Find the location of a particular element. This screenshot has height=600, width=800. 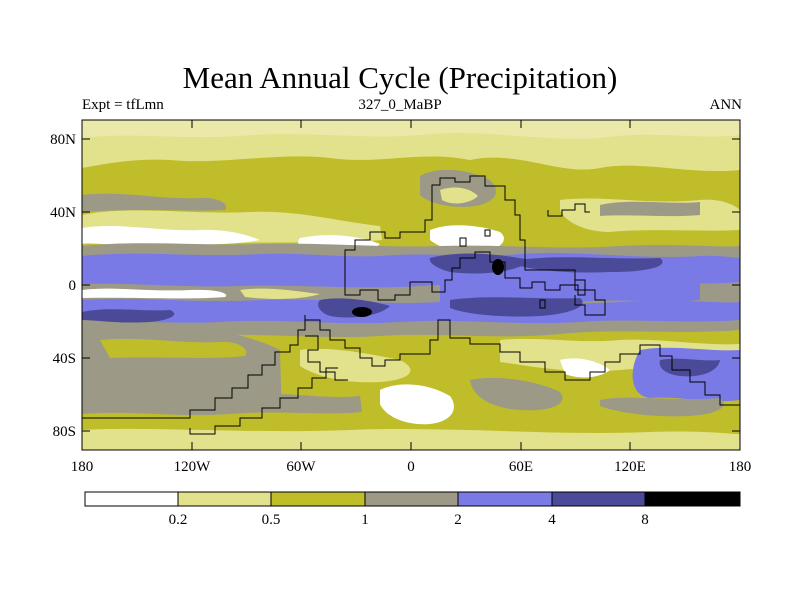

lon-label-60w: 60W is located at coordinates (301, 467).